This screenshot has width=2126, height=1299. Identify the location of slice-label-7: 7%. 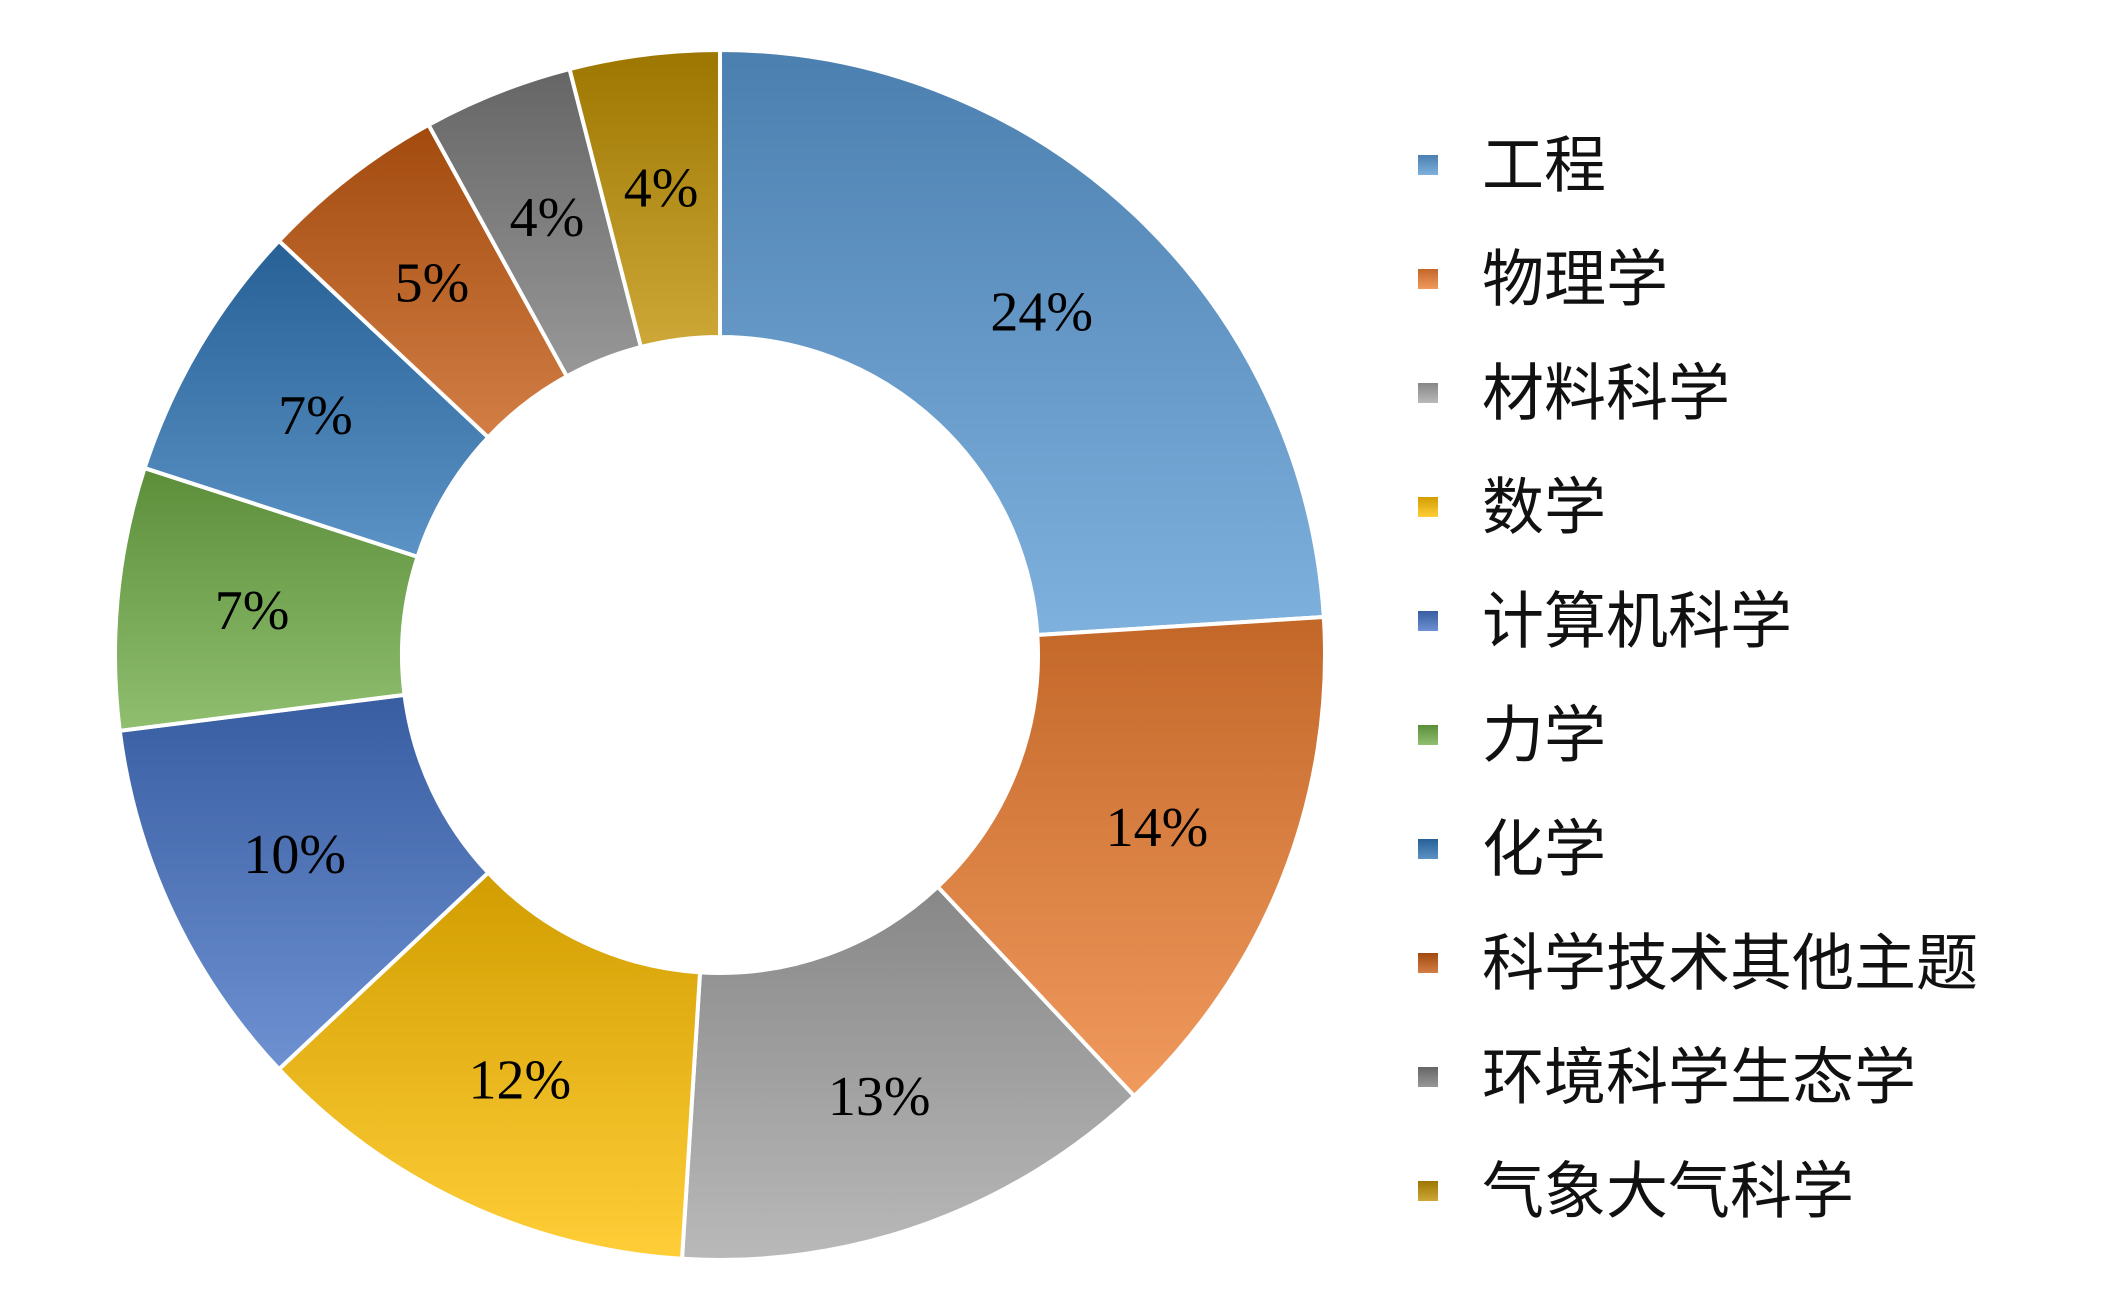
(315, 416).